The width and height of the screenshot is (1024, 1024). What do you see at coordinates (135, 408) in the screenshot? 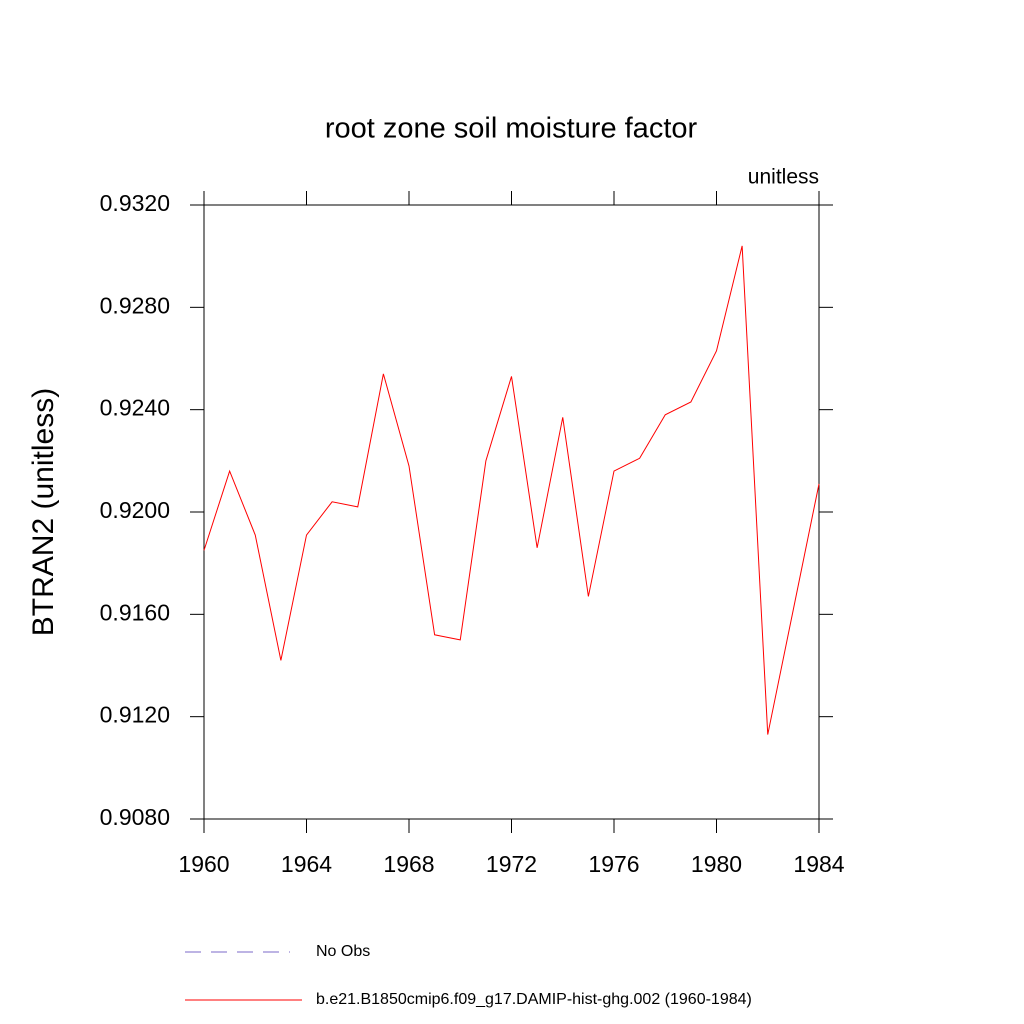
I see `y-tick-label: 0.9240` at bounding box center [135, 408].